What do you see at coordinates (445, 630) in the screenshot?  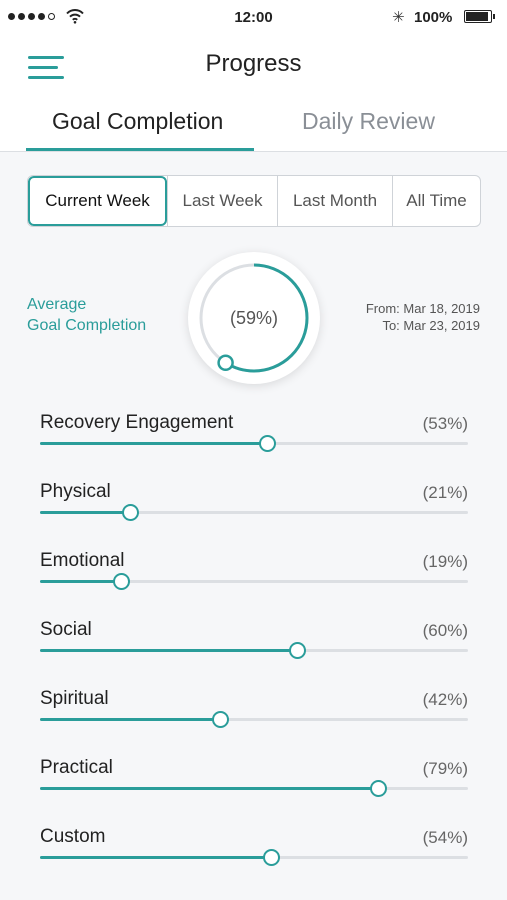 I see `metric-percent: (60%)` at bounding box center [445, 630].